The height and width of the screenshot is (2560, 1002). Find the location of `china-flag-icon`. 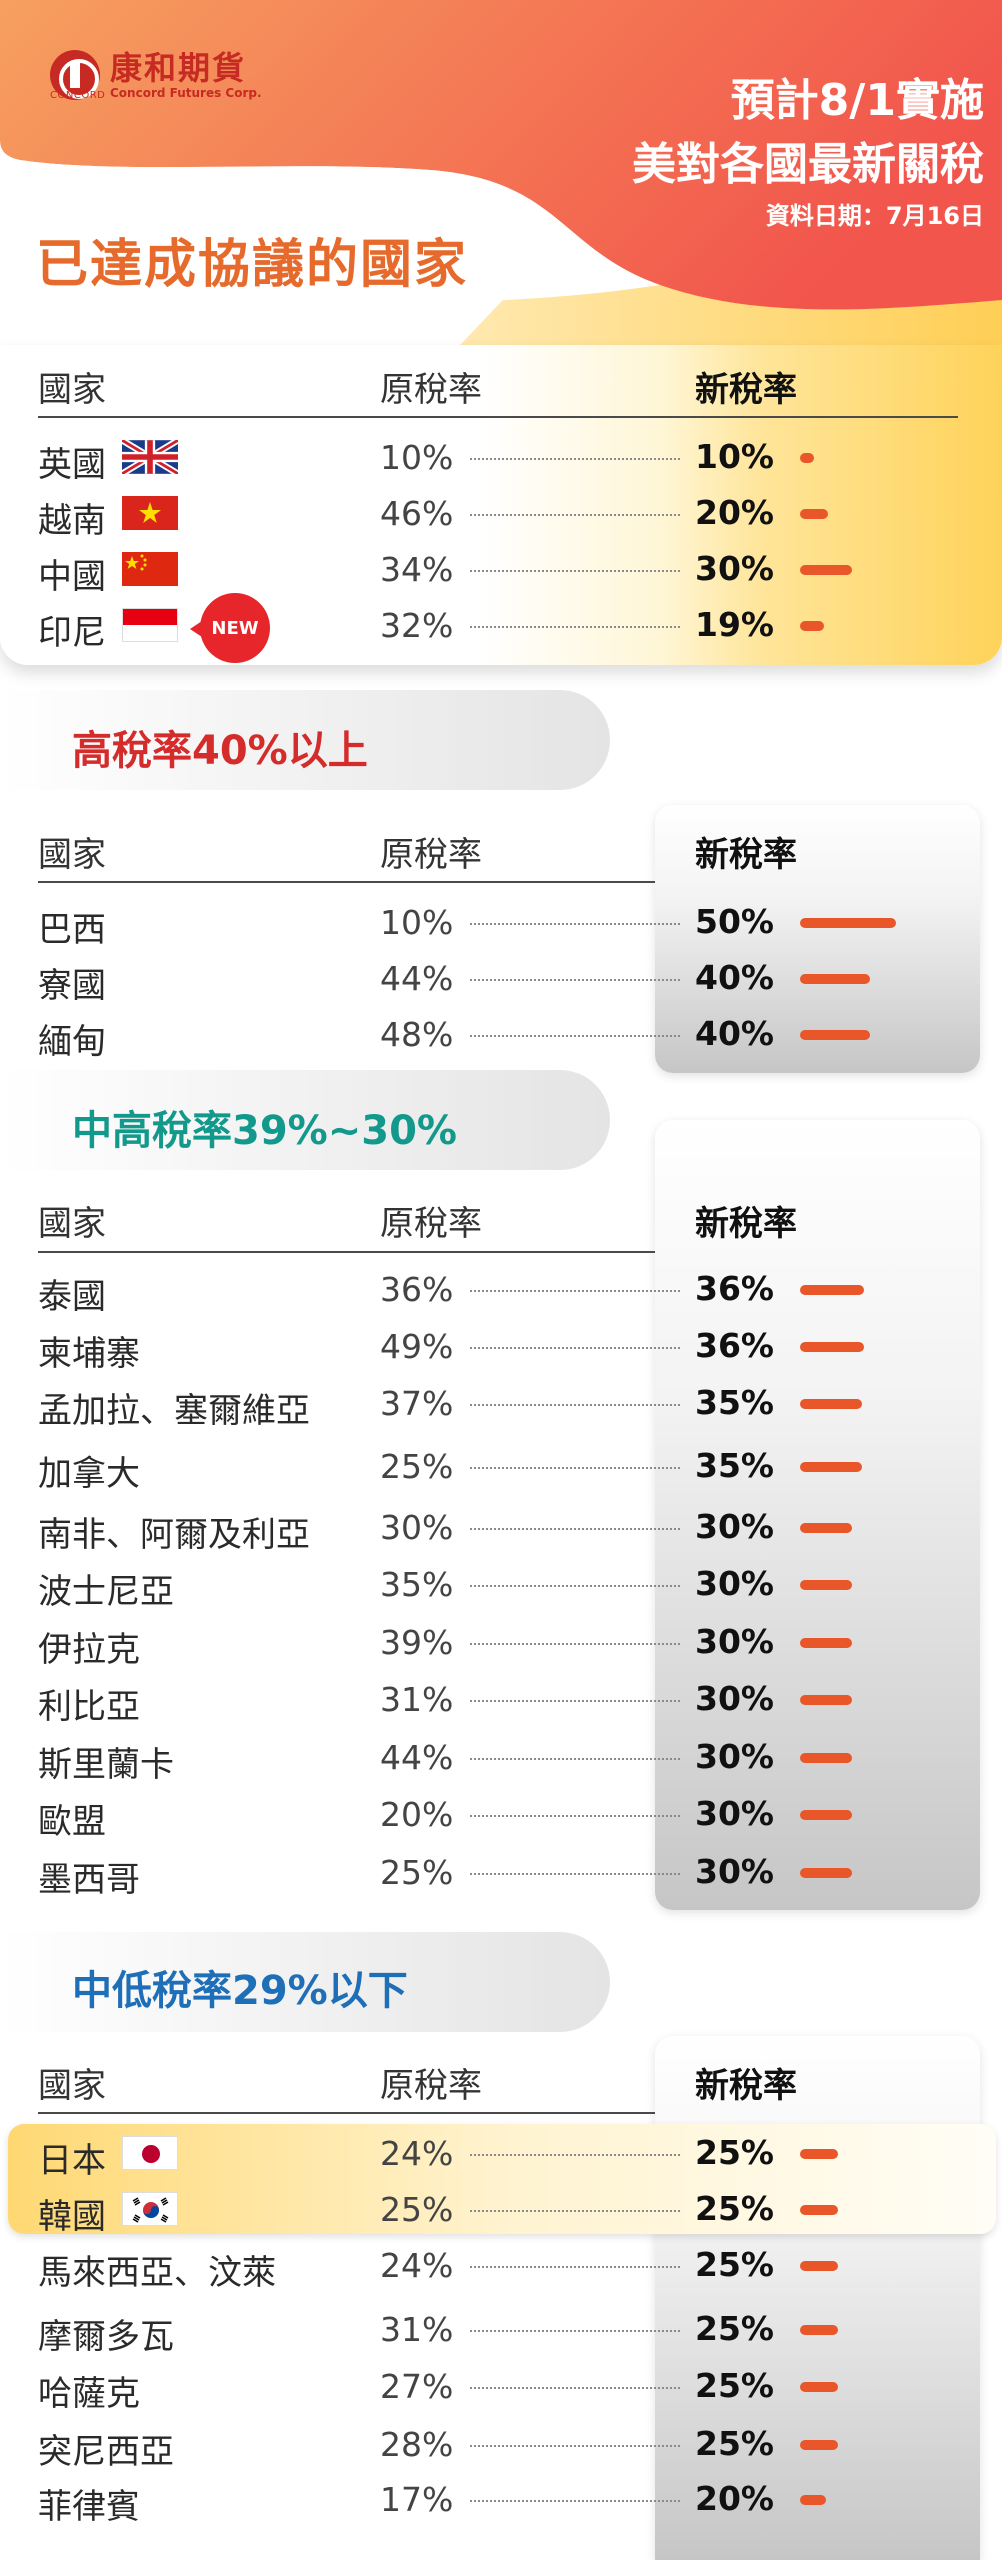

china-flag-icon is located at coordinates (150, 569).